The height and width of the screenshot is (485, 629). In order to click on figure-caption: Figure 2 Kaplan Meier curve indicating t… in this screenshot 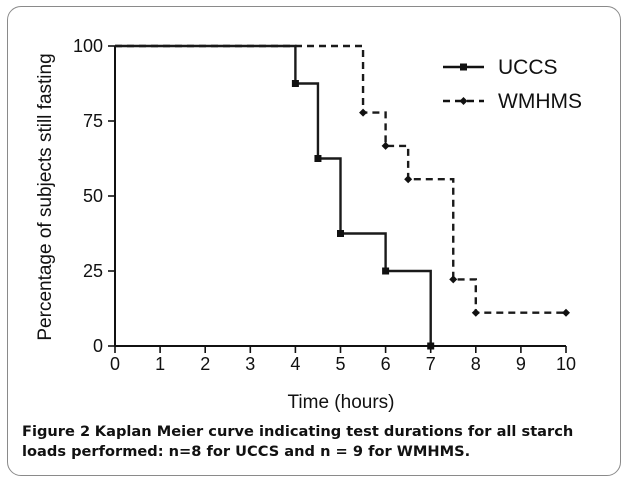, I will do `click(319, 442)`.